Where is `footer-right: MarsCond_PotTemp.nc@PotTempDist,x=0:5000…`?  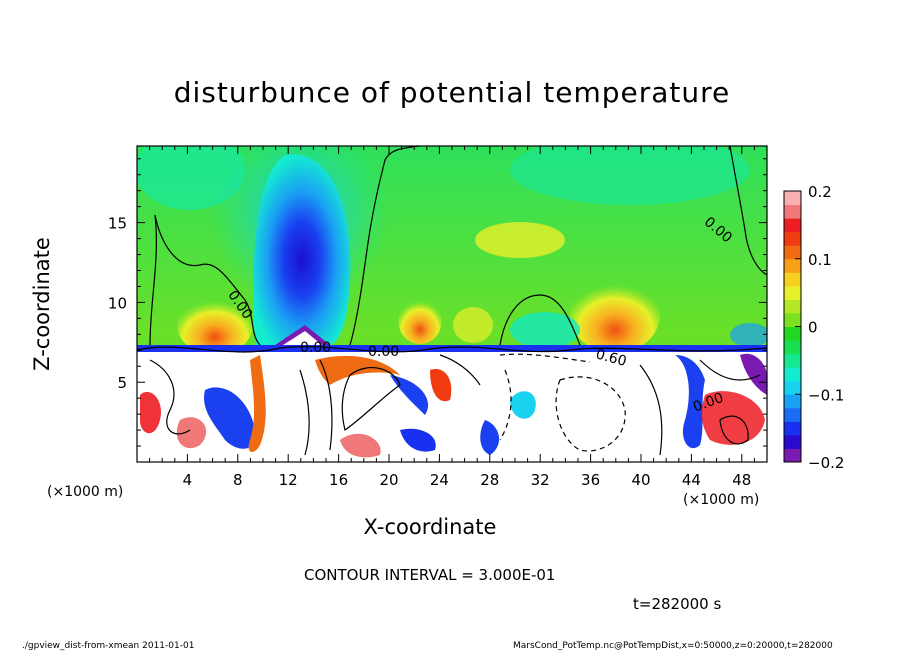 footer-right: MarsCond_PotTemp.nc@PotTempDist,x=0:5000… is located at coordinates (673, 646).